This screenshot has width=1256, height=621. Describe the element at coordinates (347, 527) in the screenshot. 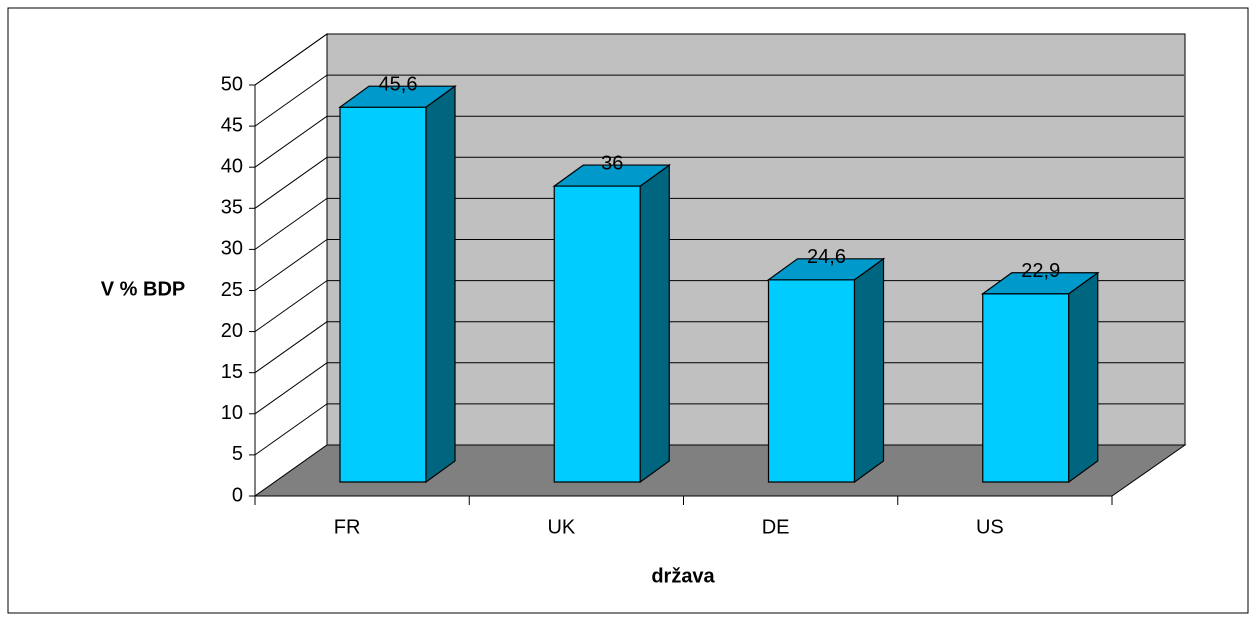

I see `x-tick-label: FR` at that location.